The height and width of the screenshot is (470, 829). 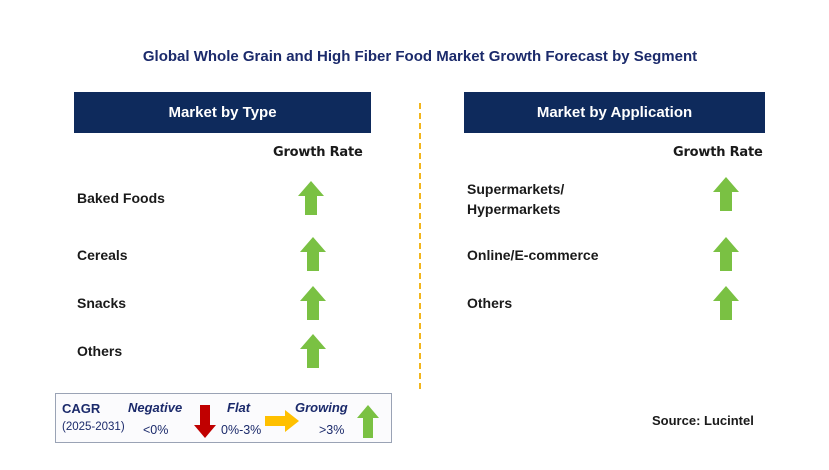 What do you see at coordinates (282, 421) in the screenshot?
I see `right-arrow-icon` at bounding box center [282, 421].